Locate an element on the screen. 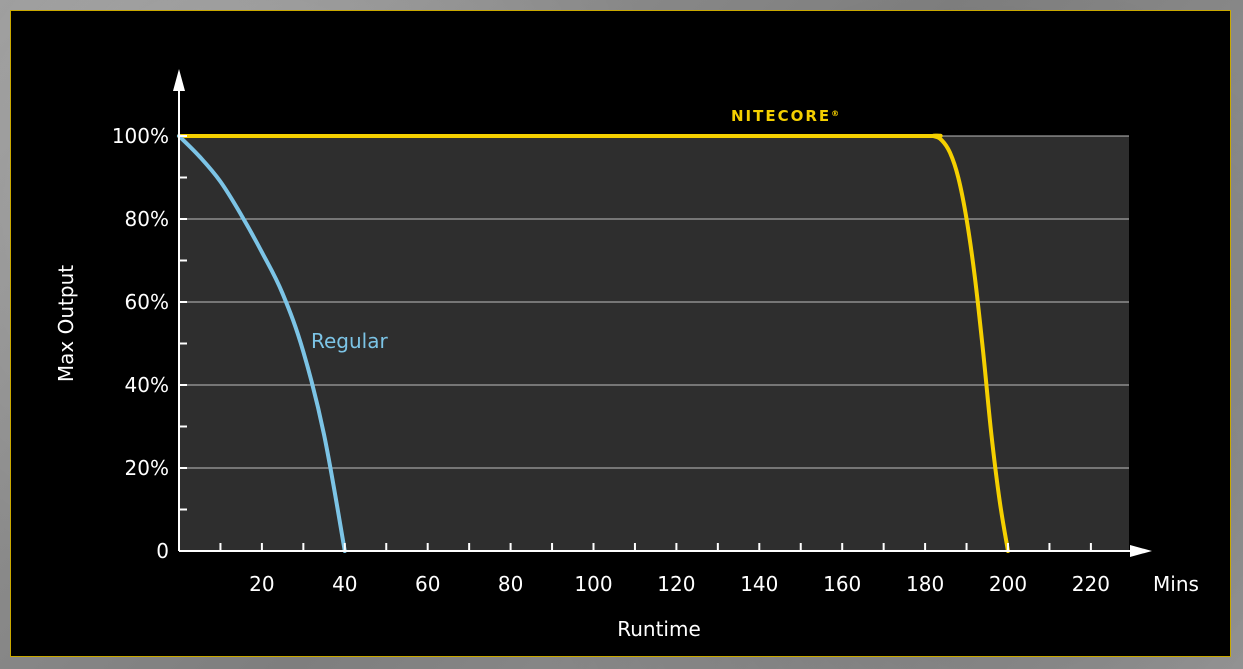  series-label-nitecore: NITECORE® is located at coordinates (786, 116).